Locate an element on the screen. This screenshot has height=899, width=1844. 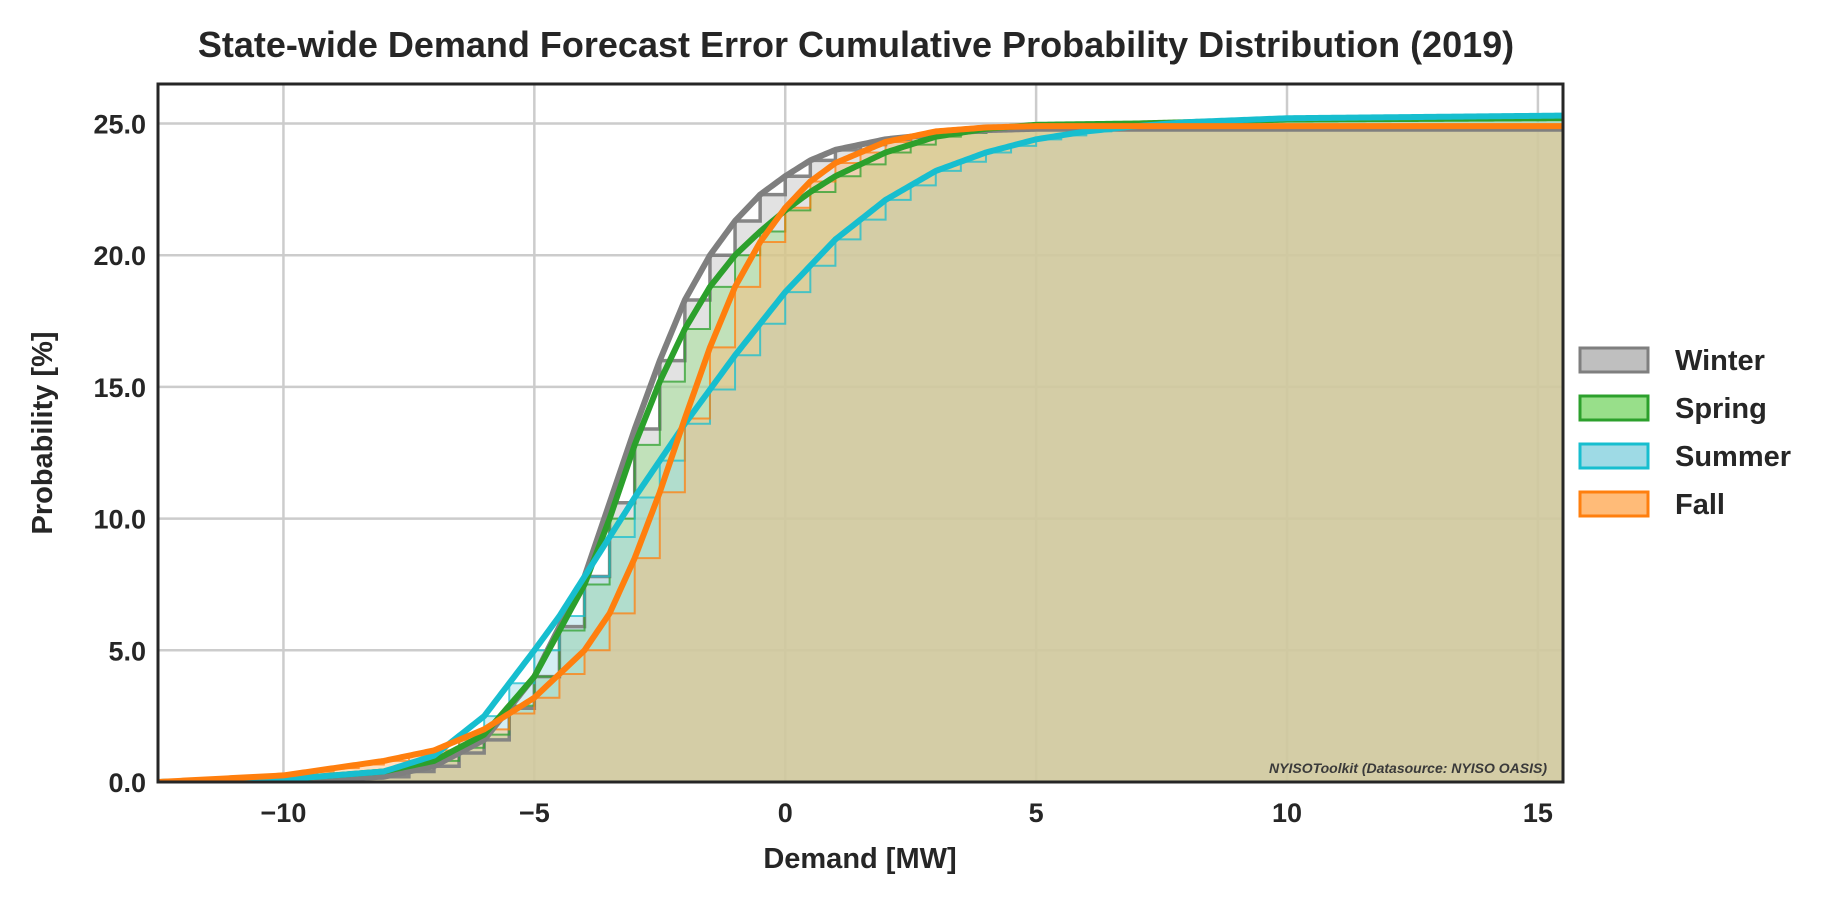
y-tick-labels: 0.0 5.0 10.0 15.0 20.0 25.0 is located at coordinates (119, 454).